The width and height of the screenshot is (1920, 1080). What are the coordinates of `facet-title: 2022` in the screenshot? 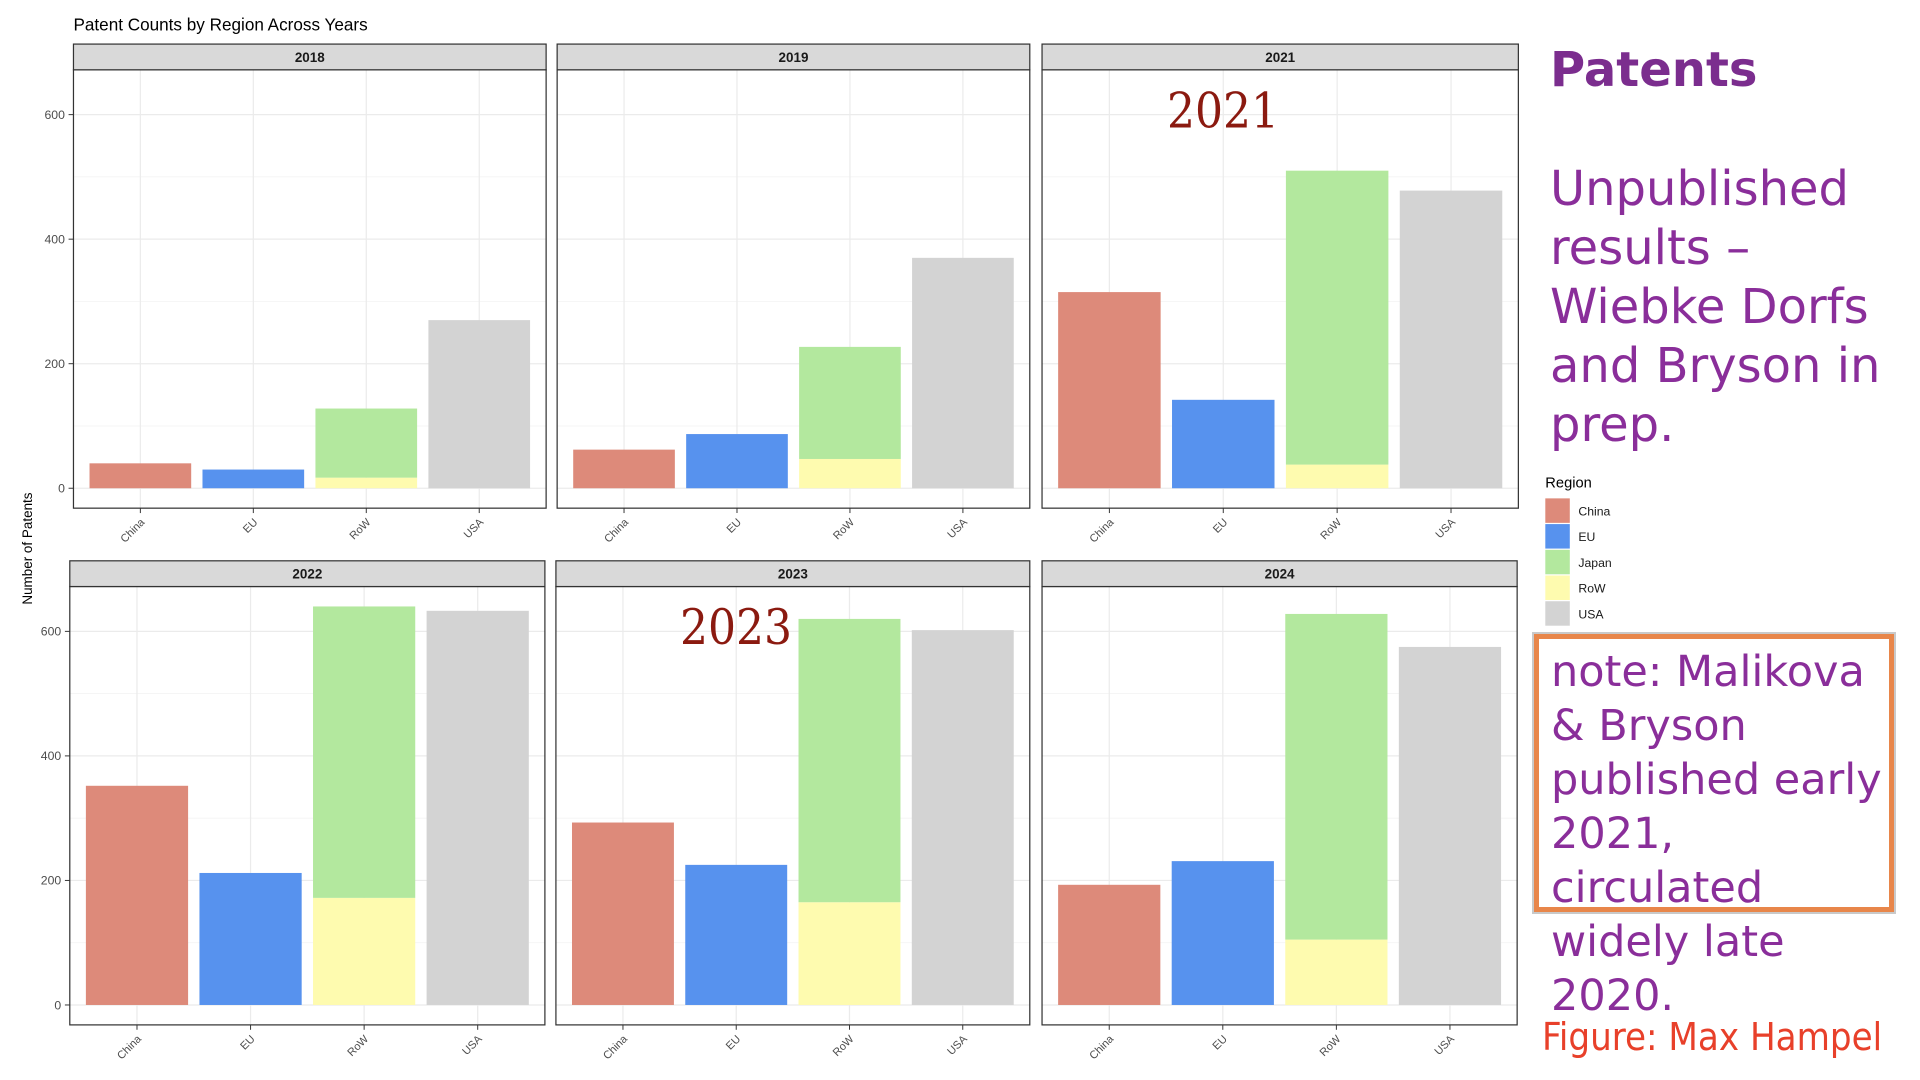 It's located at (307, 574).